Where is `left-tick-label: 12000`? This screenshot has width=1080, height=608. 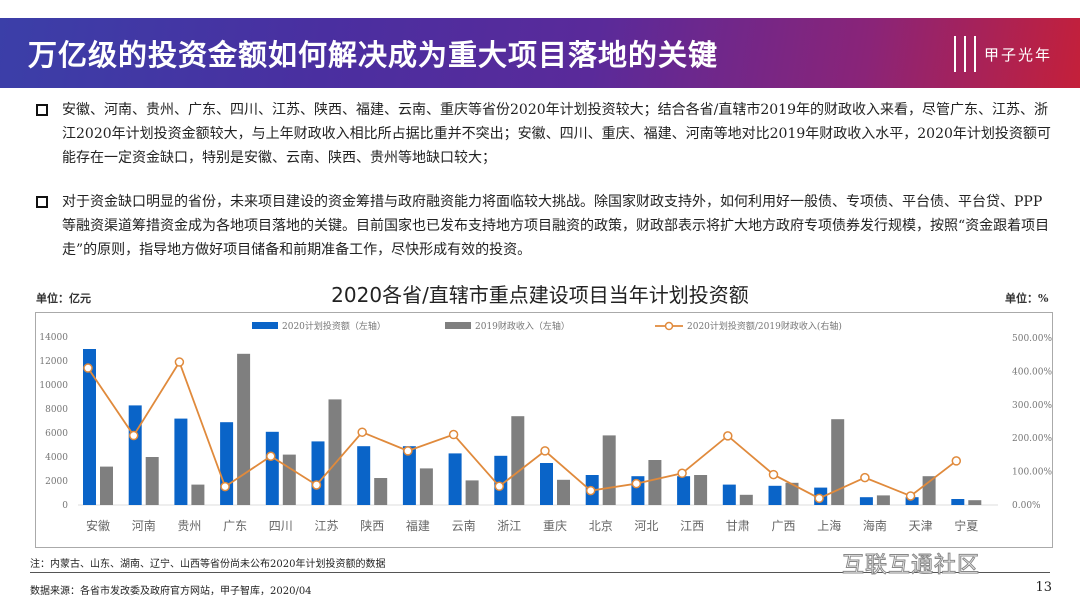
left-tick-label: 12000 is located at coordinates (53, 362).